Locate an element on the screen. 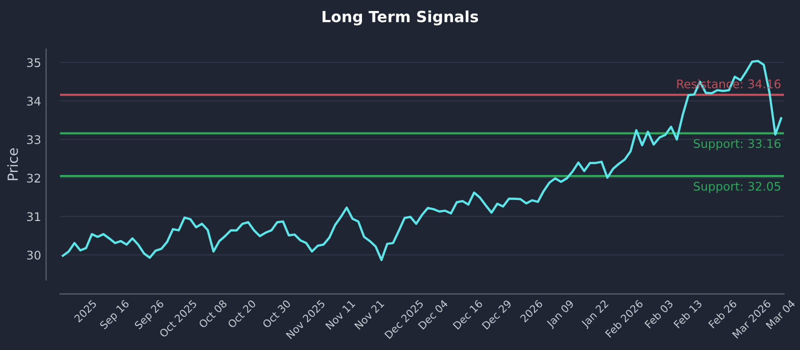 This screenshot has width=800, height=350. x-tick-label: Nov 21 is located at coordinates (369, 315).